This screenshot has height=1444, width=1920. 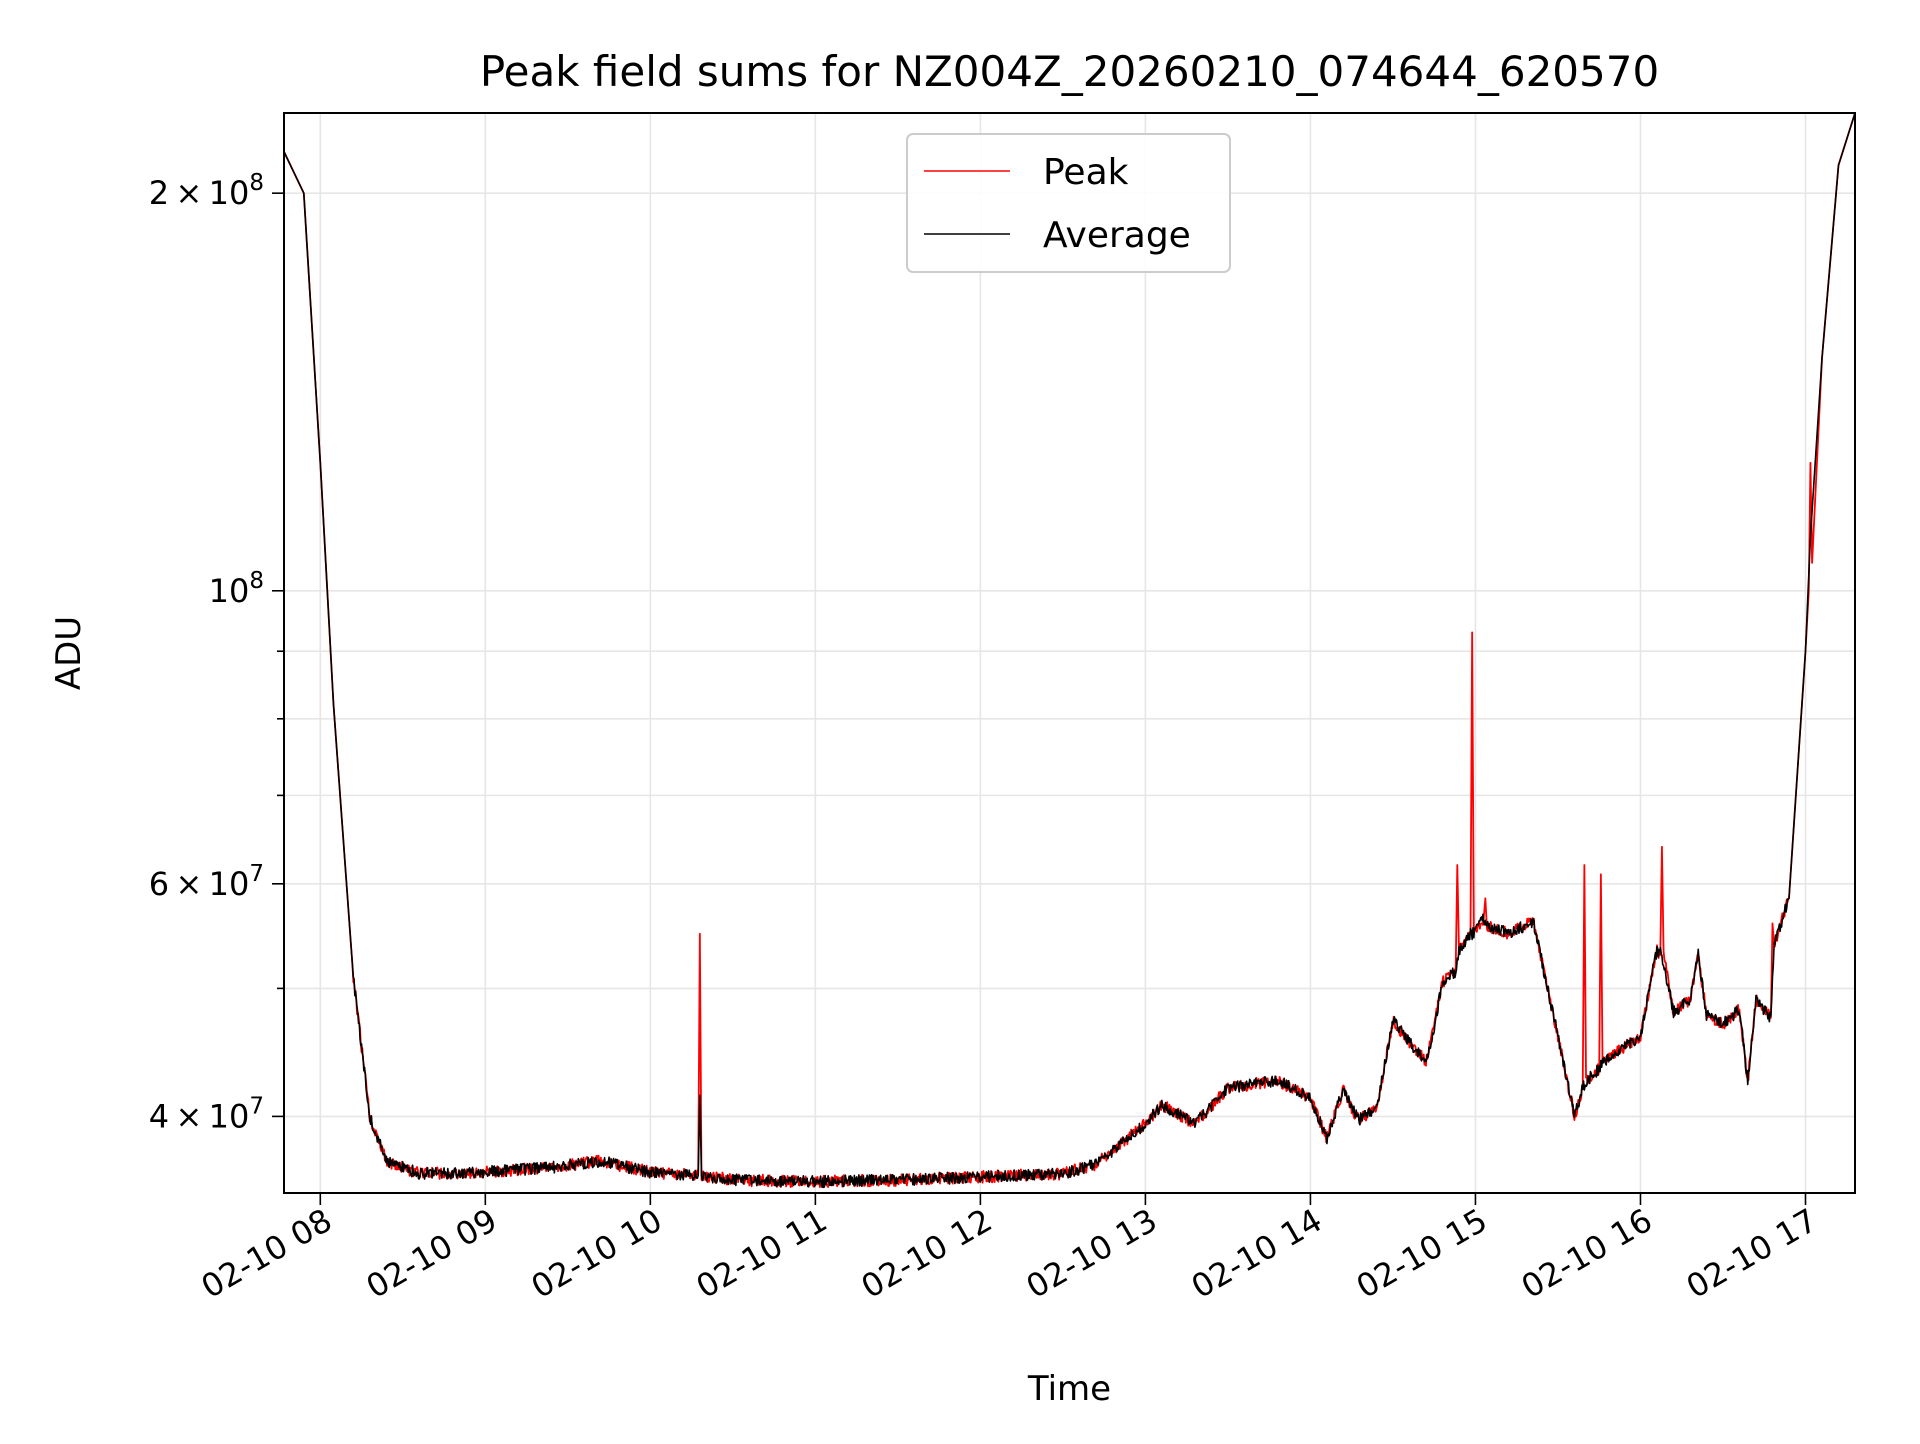 I want to click on legend: Peak Average, so click(x=1068, y=203).